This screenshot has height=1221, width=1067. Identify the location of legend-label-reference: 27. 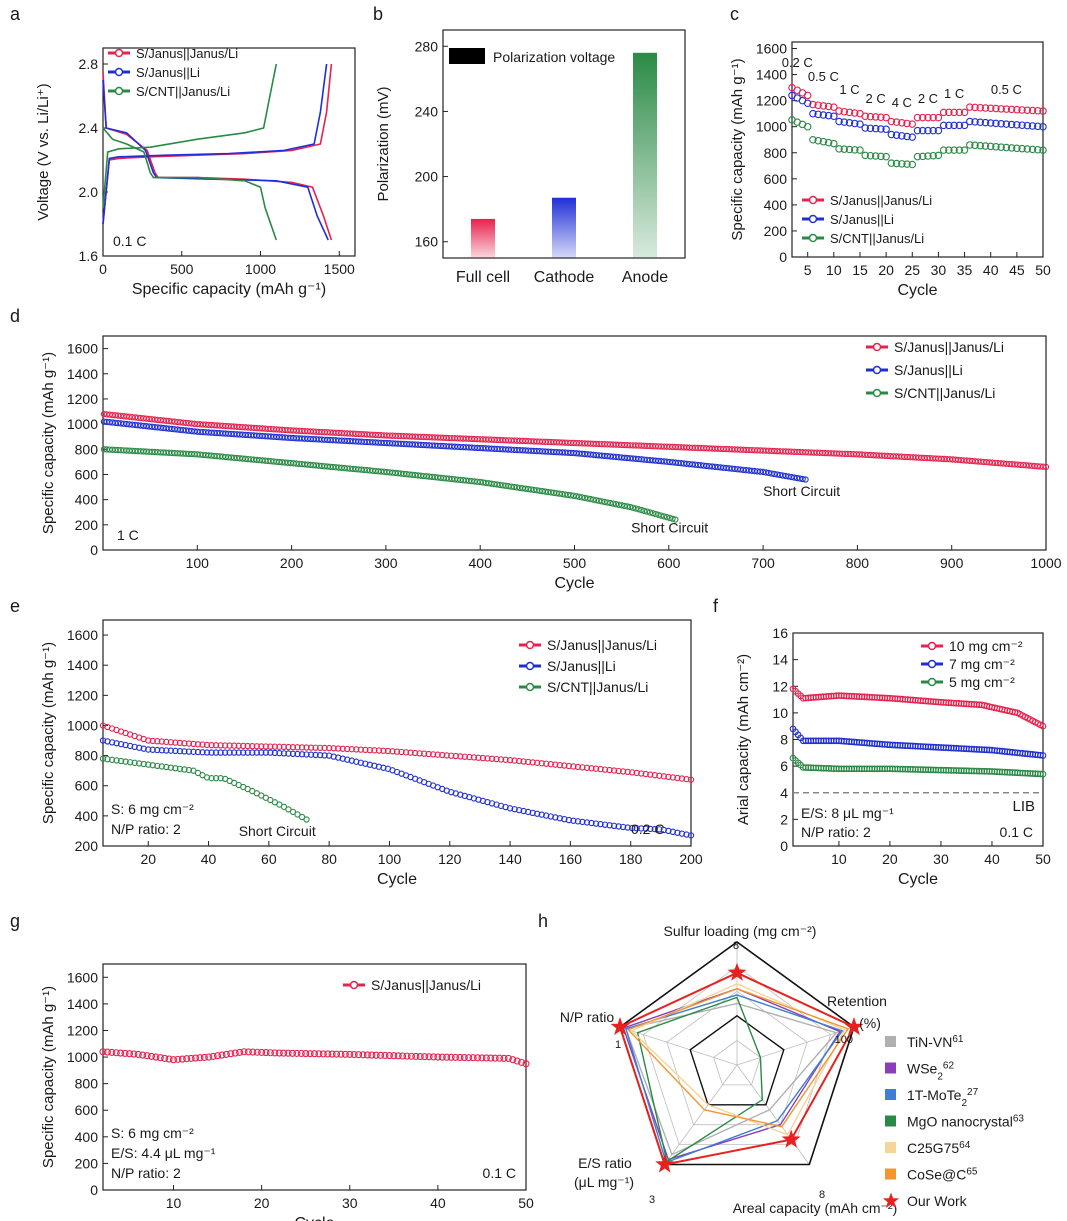
(973, 1092).